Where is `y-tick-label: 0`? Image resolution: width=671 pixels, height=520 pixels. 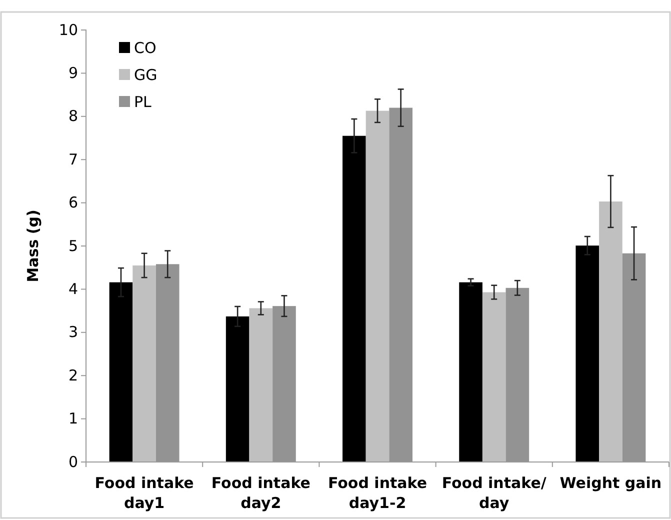 y-tick-label: 0 is located at coordinates (73, 461).